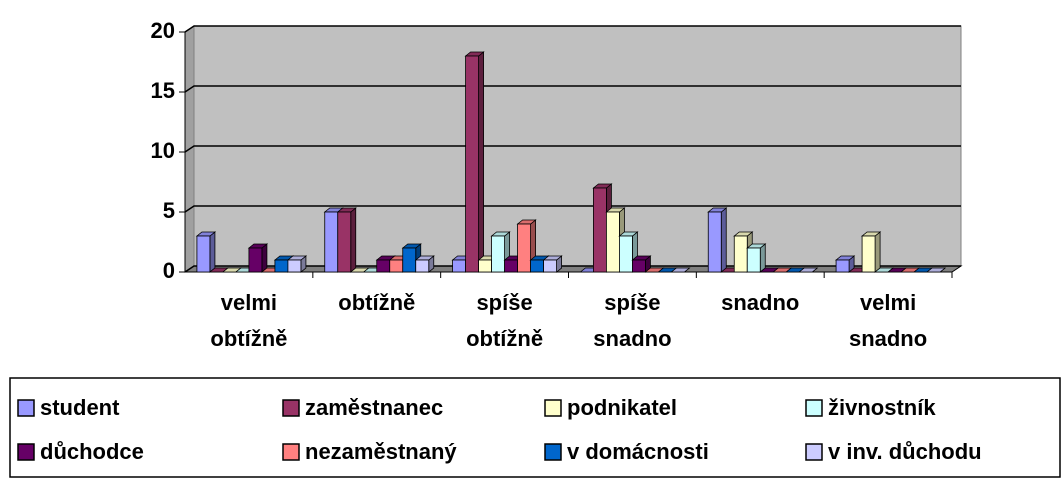 This screenshot has width=1061, height=478. What do you see at coordinates (882, 407) in the screenshot?
I see `legend-label: živnostník` at bounding box center [882, 407].